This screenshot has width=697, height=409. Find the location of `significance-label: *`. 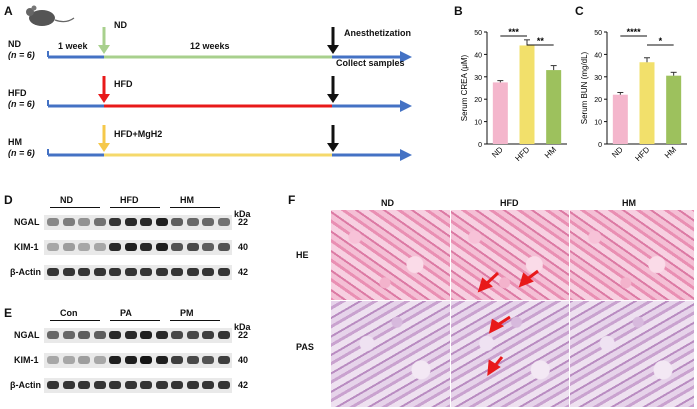

significance-label: * is located at coordinates (661, 41).